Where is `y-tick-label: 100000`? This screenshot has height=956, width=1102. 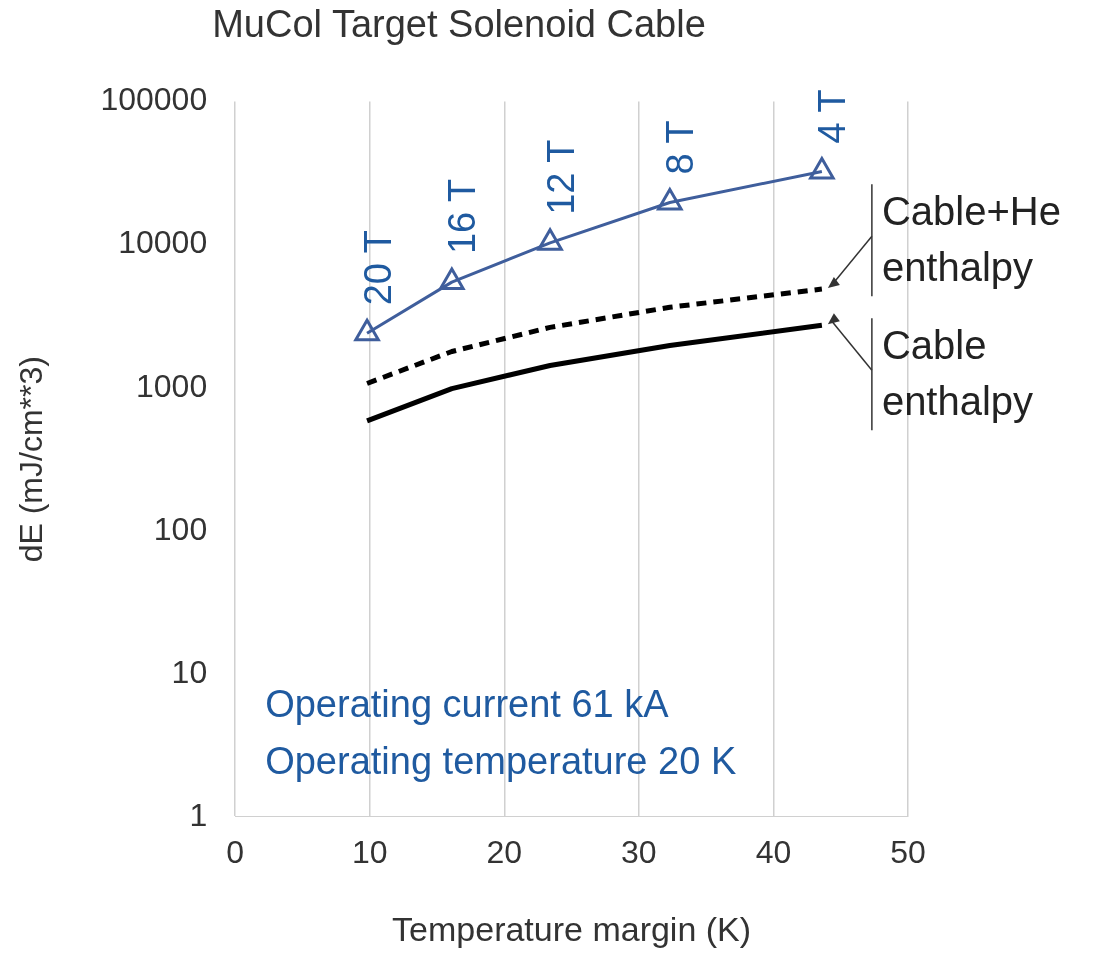 y-tick-label: 100000 is located at coordinates (154, 99).